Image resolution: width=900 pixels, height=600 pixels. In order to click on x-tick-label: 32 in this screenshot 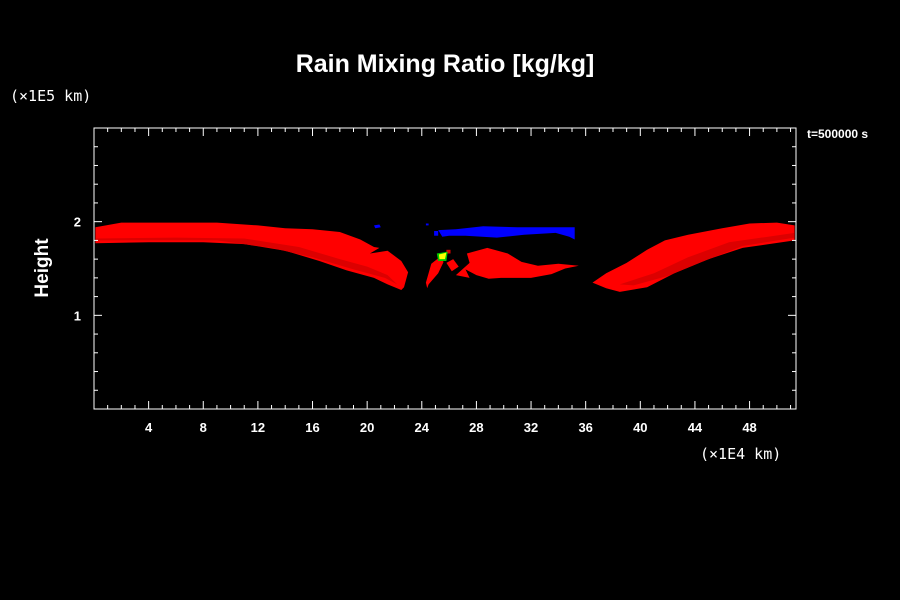, I will do `click(531, 427)`.